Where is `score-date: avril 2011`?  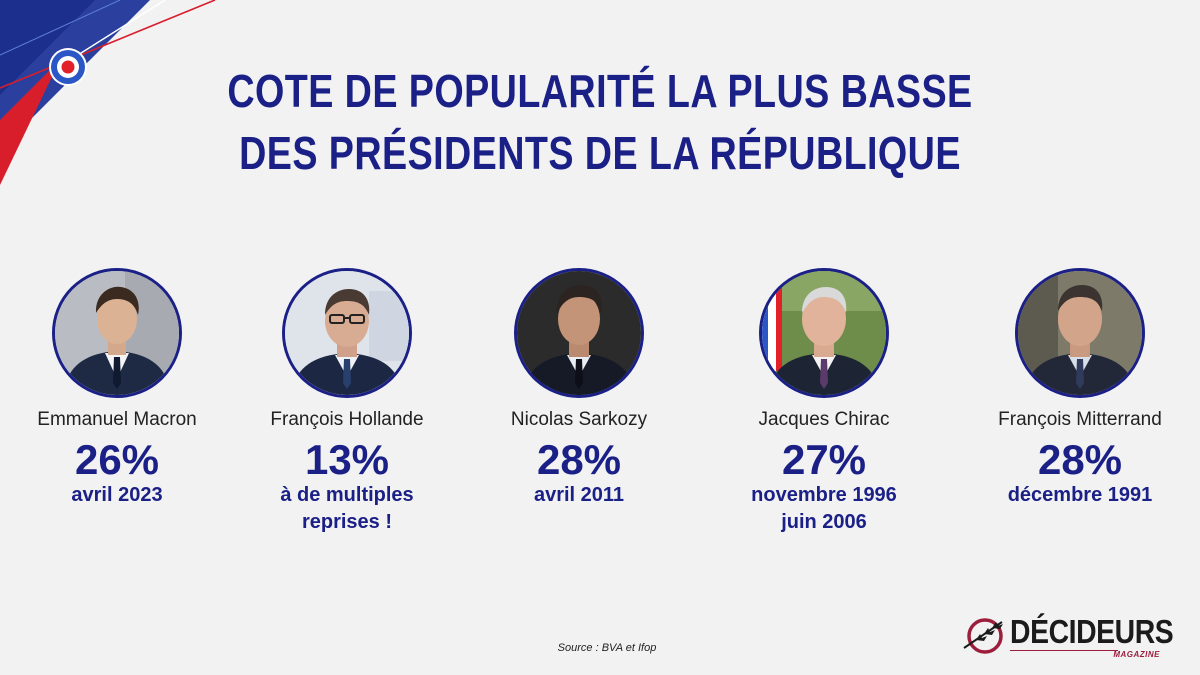 score-date: avril 2011 is located at coordinates (579, 495).